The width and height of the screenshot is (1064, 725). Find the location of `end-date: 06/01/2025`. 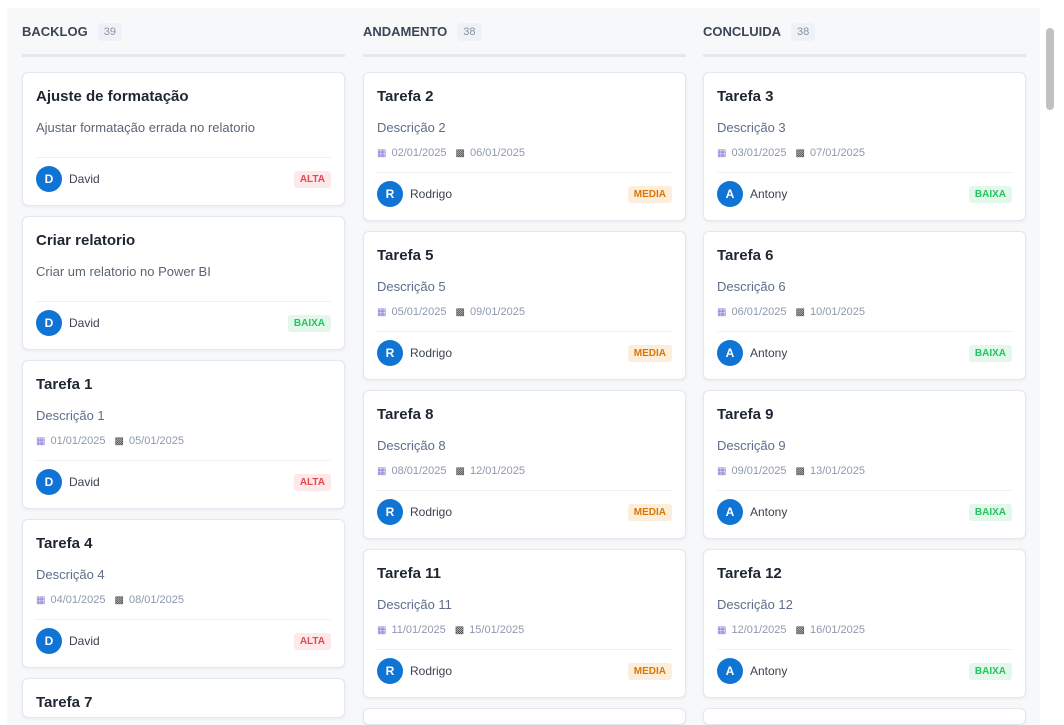

end-date: 06/01/2025 is located at coordinates (497, 153).